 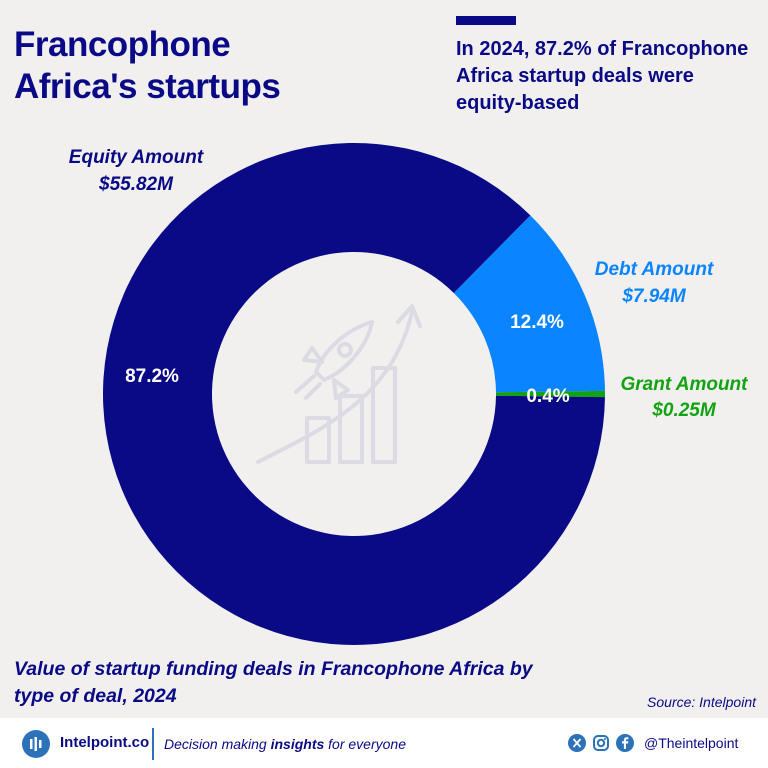 I want to click on percent-label-grant: 0.4%, so click(x=547, y=396).